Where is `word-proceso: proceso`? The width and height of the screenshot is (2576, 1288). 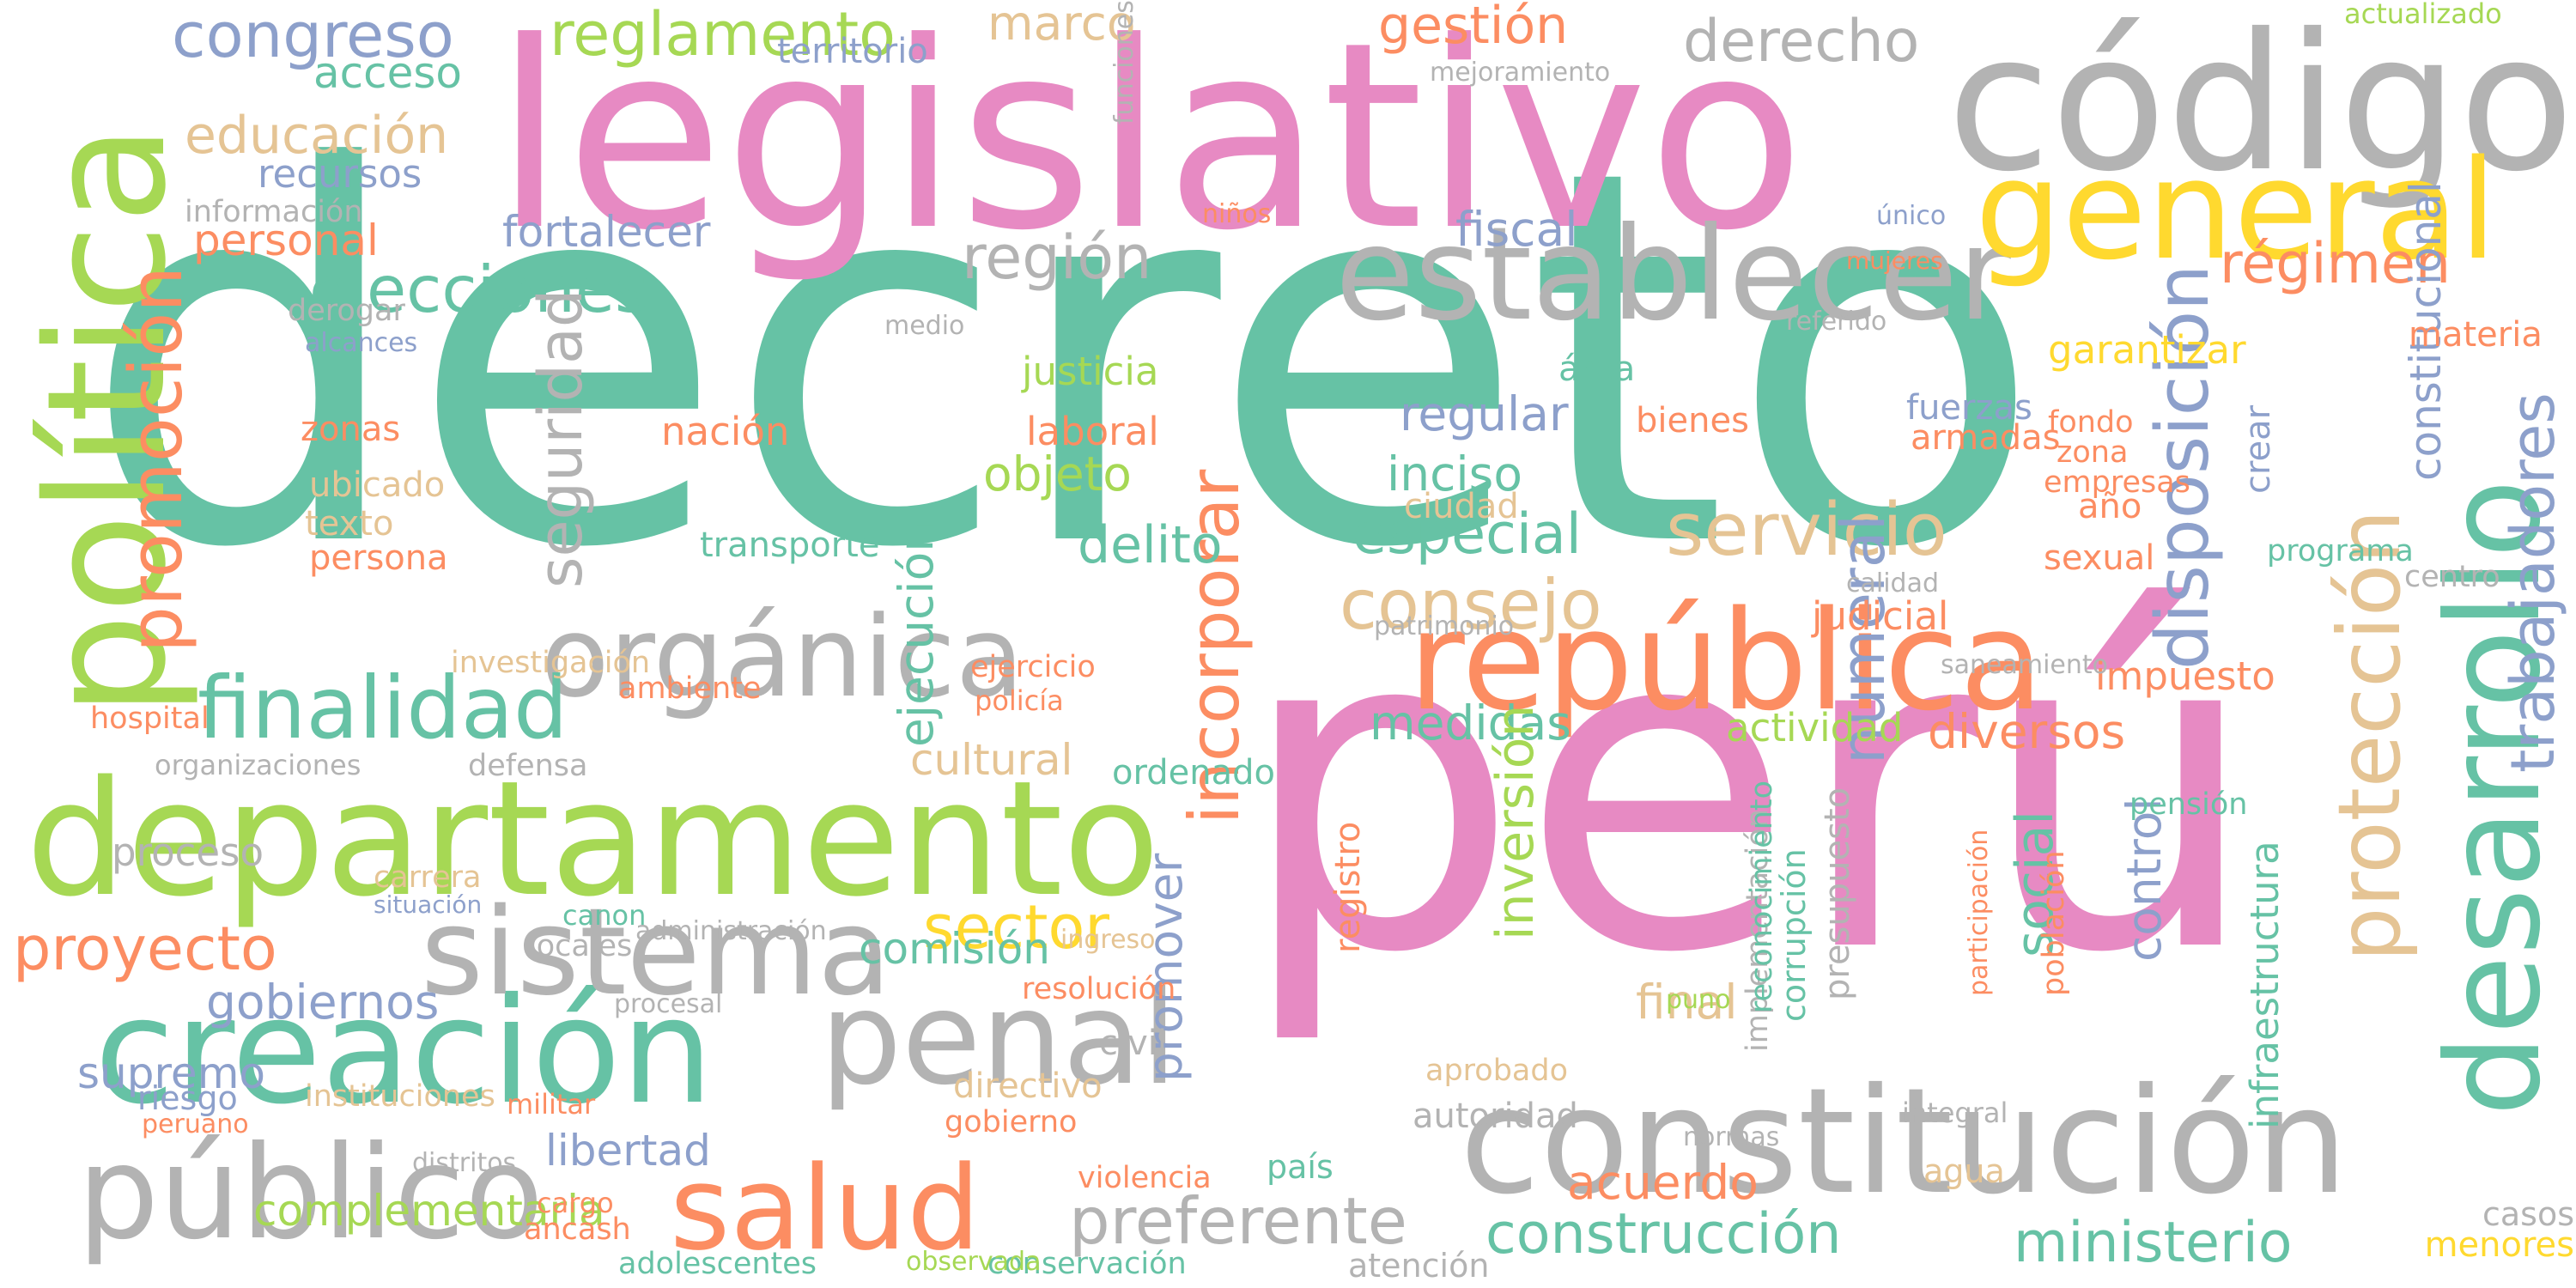 word-proceso: proceso is located at coordinates (188, 852).